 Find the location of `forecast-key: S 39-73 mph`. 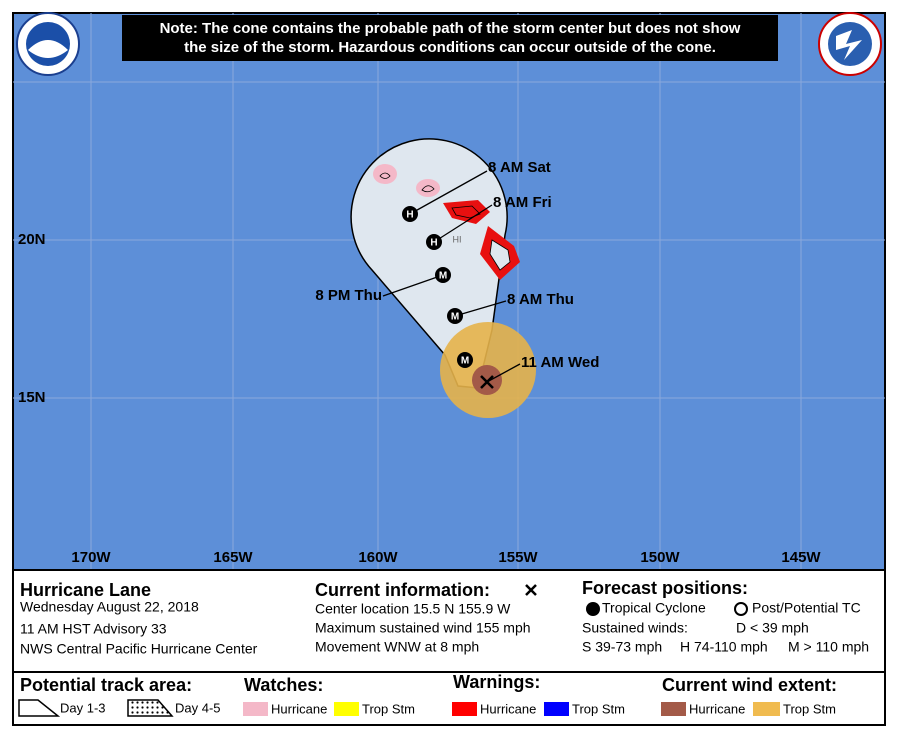

forecast-key: S 39-73 mph is located at coordinates (622, 647).